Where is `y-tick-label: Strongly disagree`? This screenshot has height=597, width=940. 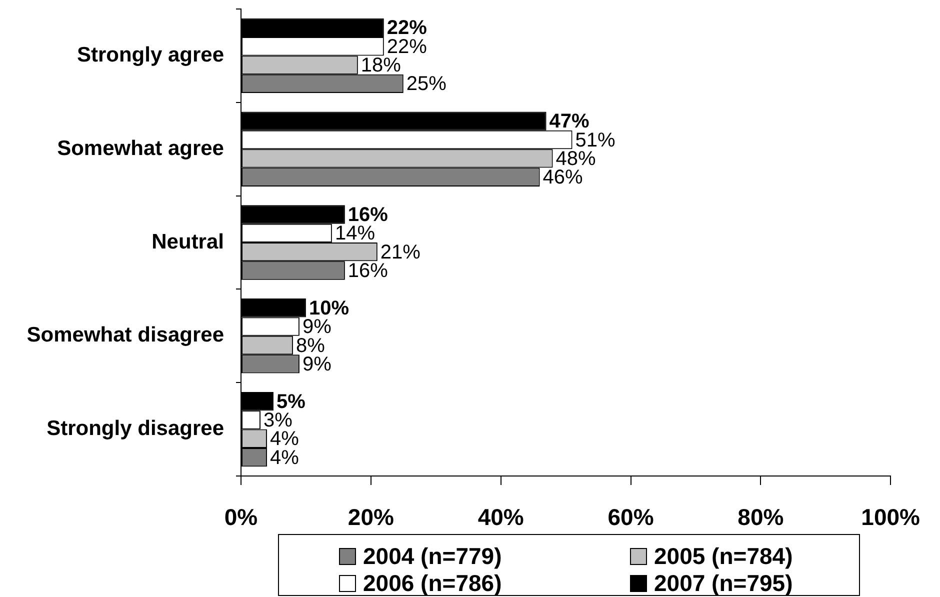 y-tick-label: Strongly disagree is located at coordinates (135, 428).